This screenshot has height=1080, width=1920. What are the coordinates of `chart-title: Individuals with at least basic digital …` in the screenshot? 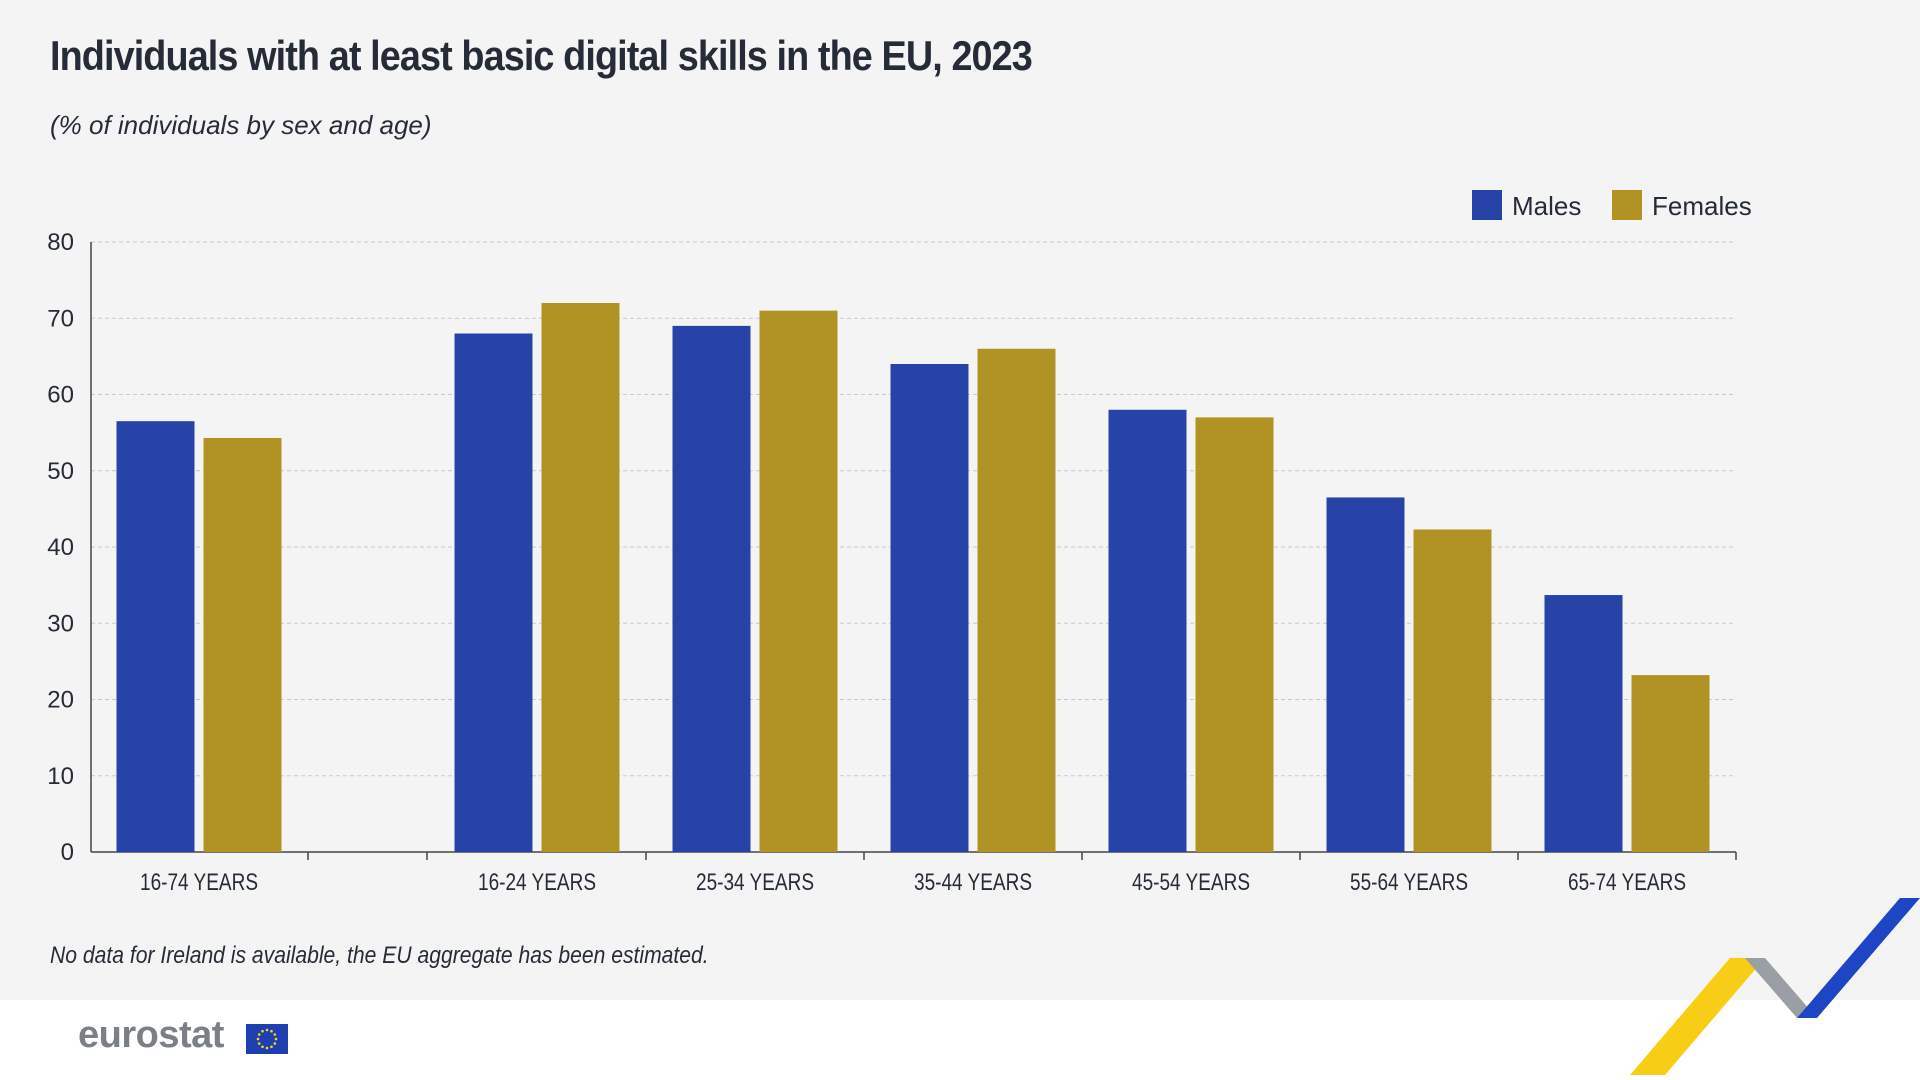 It's located at (541, 55).